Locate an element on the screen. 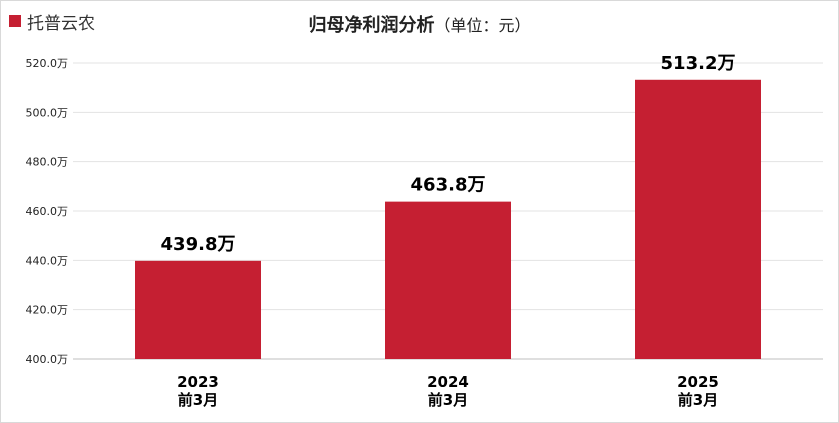 Image resolution: width=839 pixels, height=423 pixels. legend-swatch is located at coordinates (15, 21).